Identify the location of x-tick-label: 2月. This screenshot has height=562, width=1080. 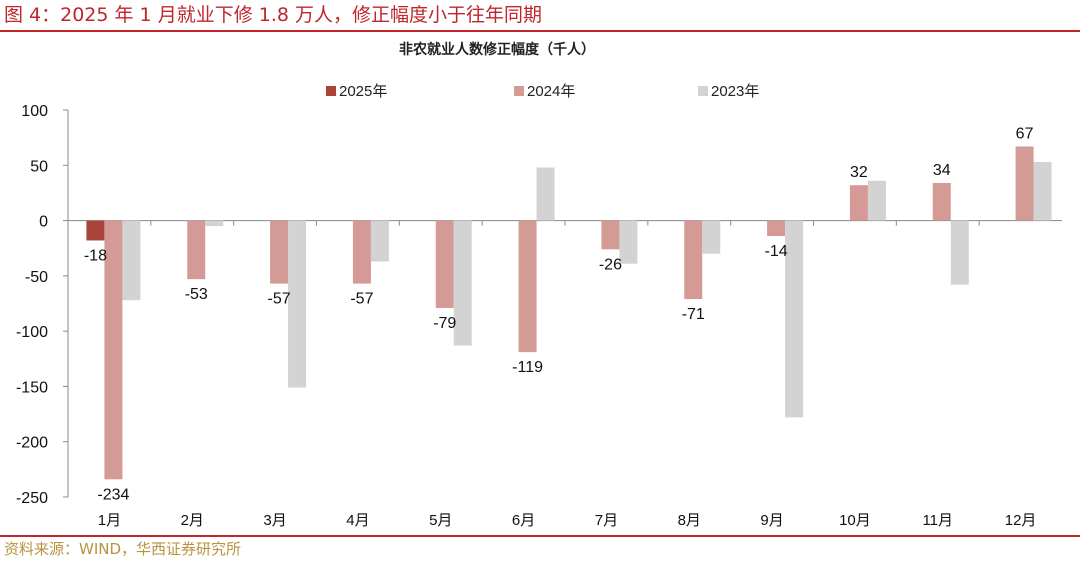
(192, 520).